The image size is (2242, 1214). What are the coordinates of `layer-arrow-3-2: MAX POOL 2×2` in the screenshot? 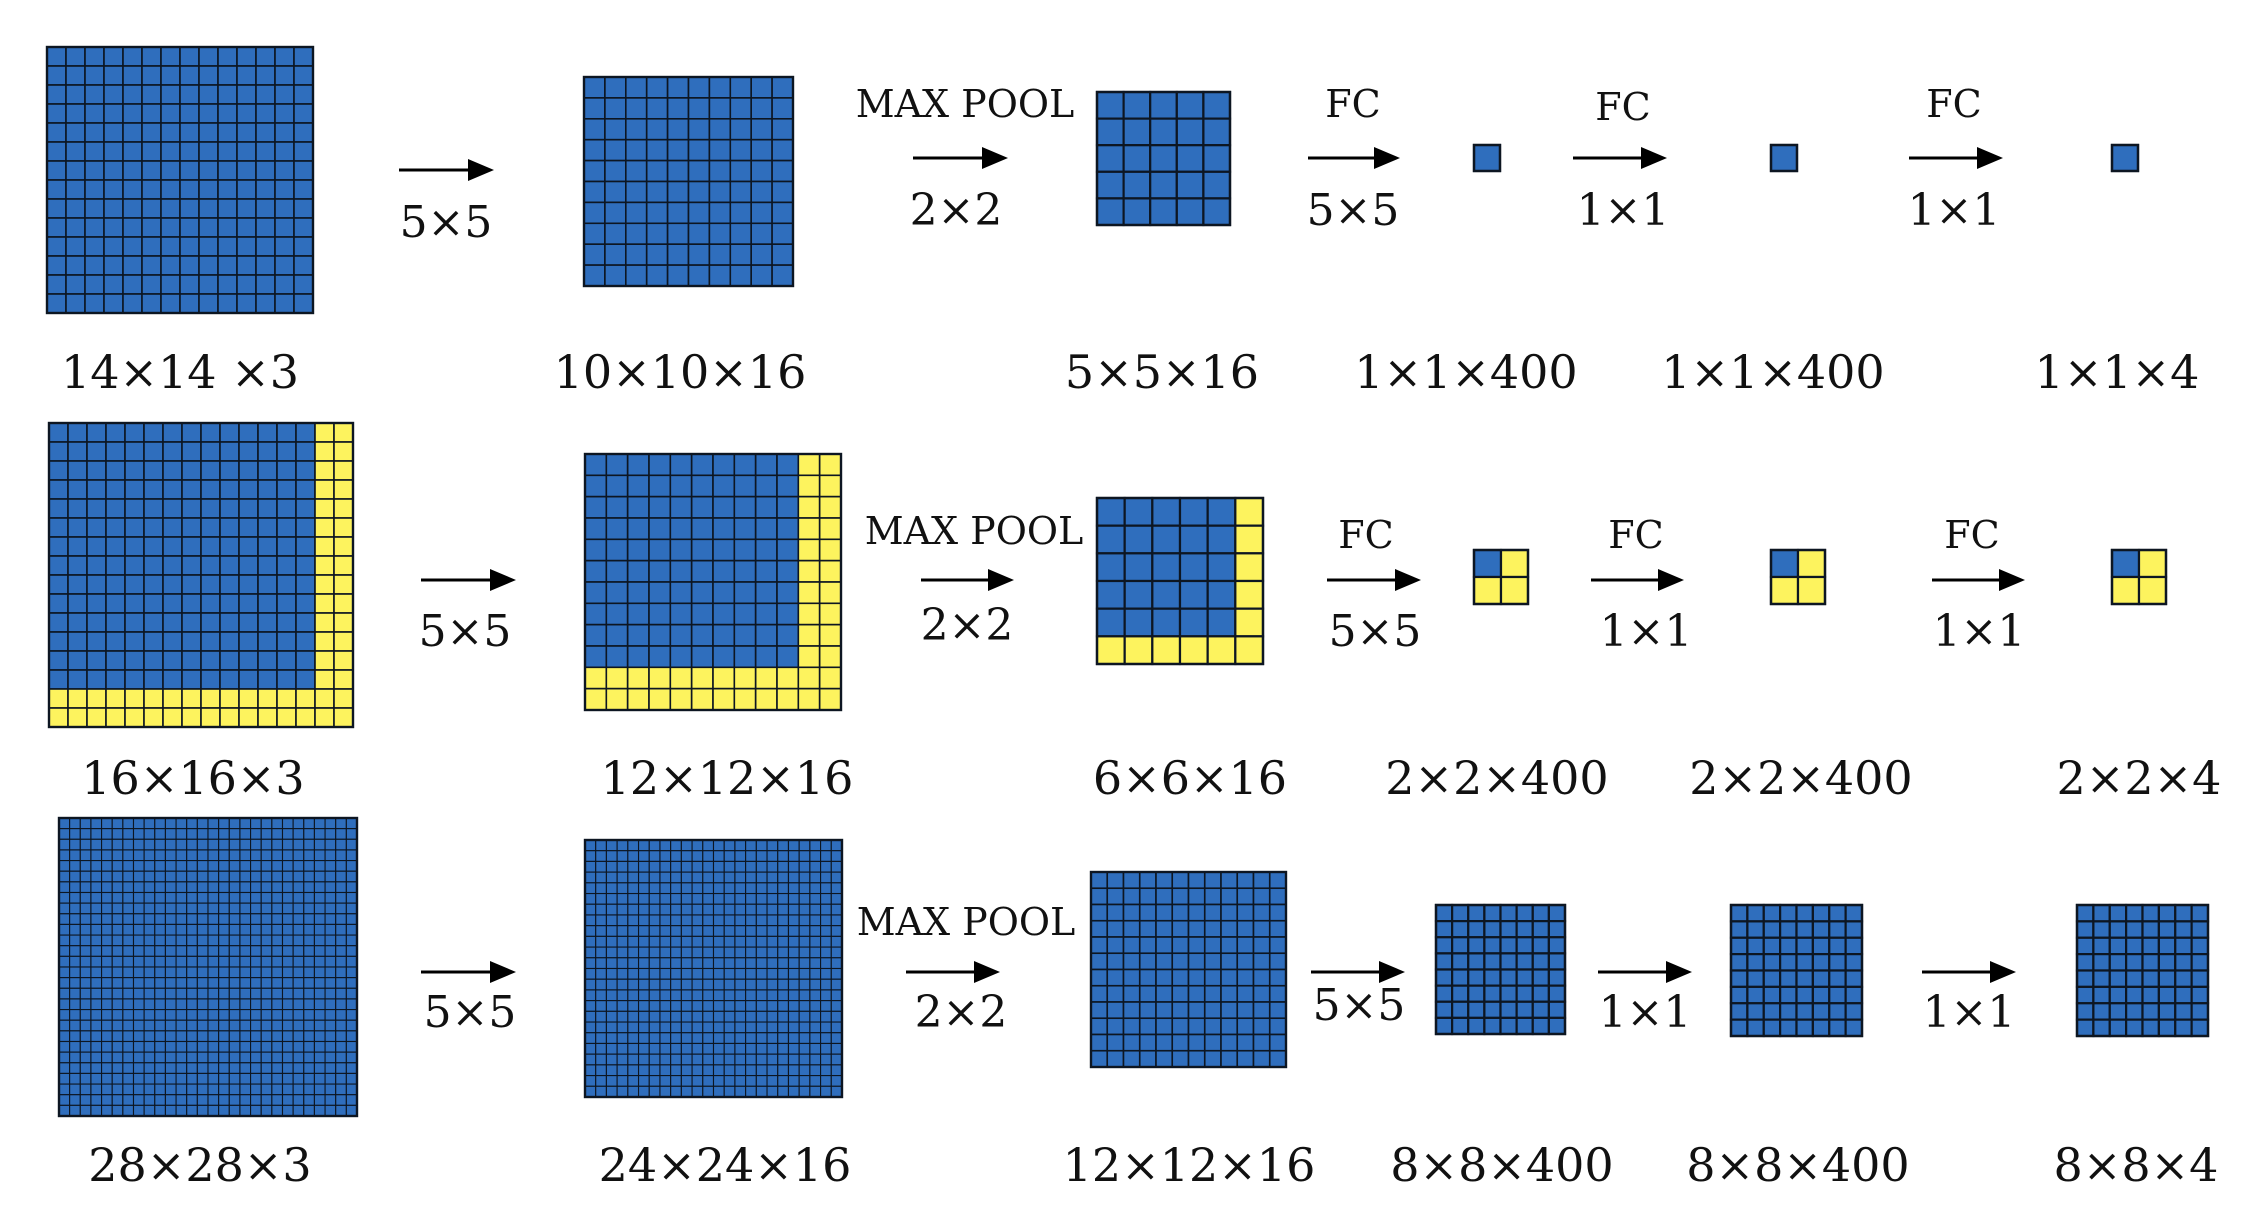 It's located at (966, 969).